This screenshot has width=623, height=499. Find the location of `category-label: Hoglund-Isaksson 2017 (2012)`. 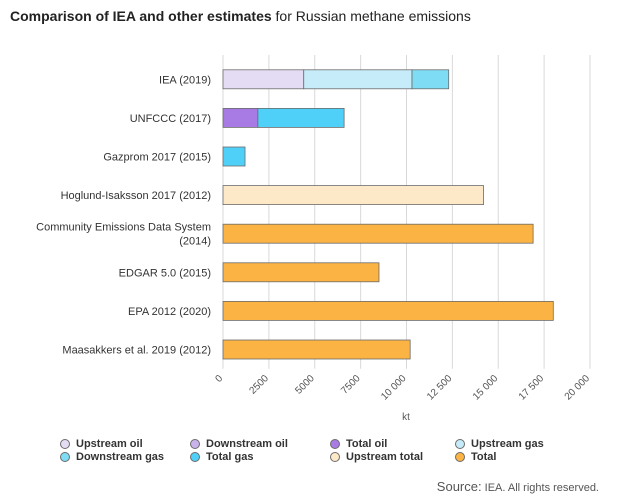

category-label: Hoglund-Isaksson 2017 (2012) is located at coordinates (136, 196).